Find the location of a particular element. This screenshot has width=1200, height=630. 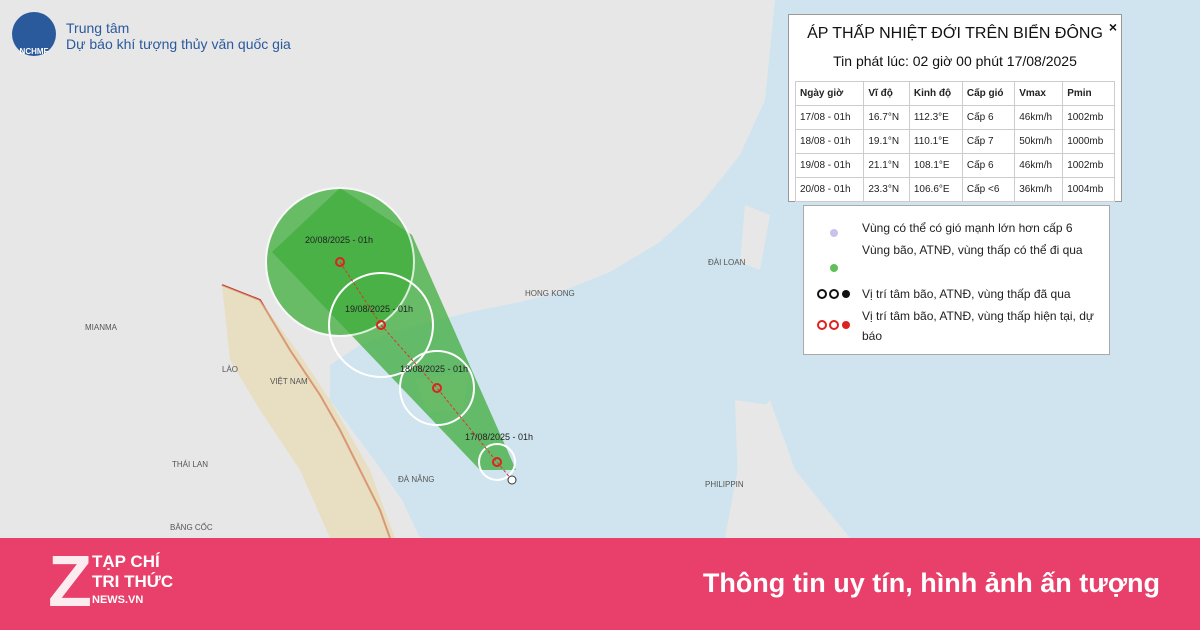

logo-text: NCHMF is located at coordinates (34, 51).